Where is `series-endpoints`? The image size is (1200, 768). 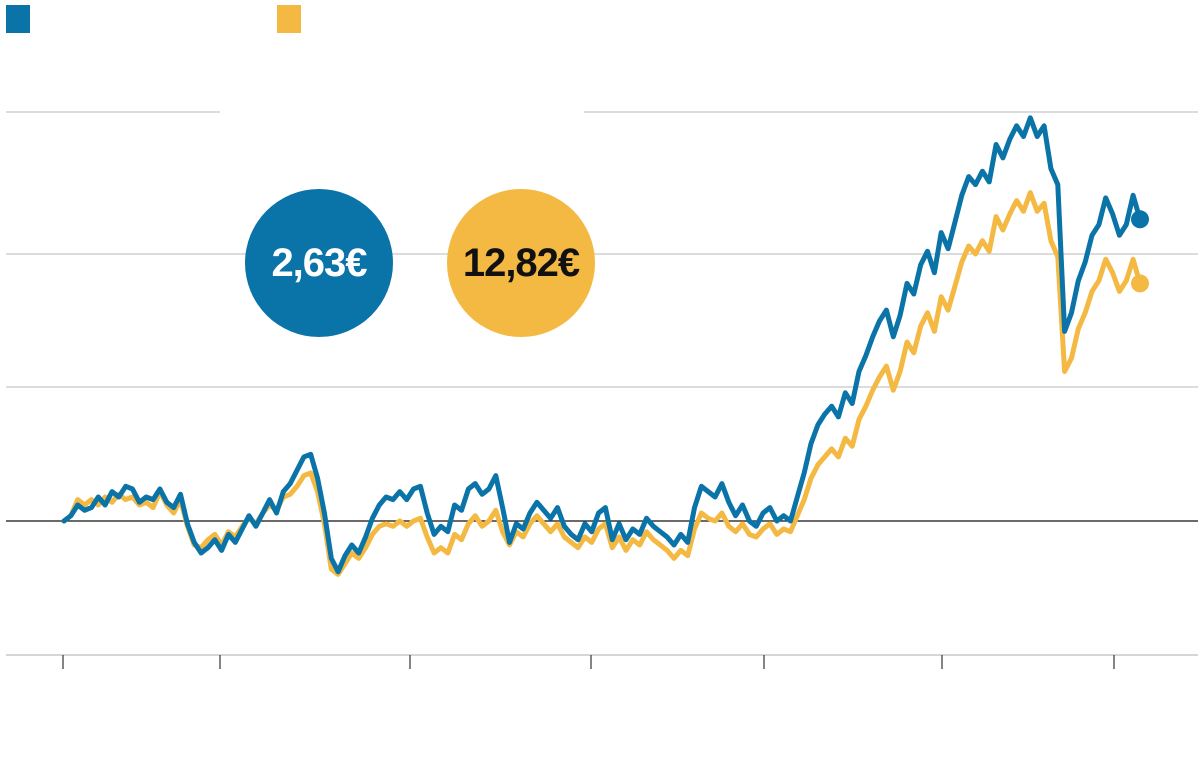
series-endpoints is located at coordinates (1140, 251).